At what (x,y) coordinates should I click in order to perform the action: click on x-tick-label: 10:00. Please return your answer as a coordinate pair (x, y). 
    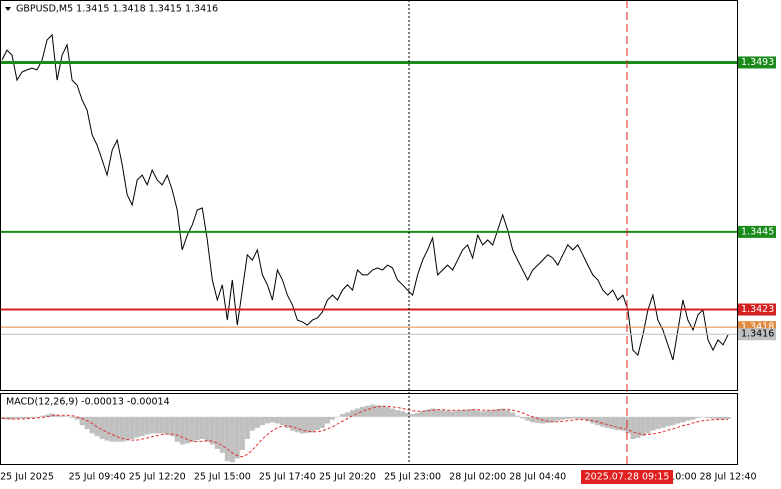
    Looking at the image, I should click on (682, 477).